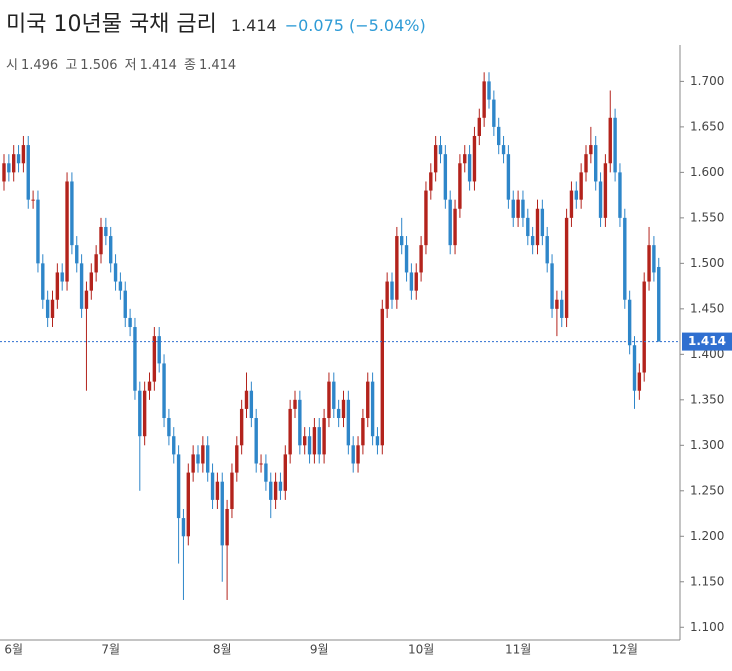  Describe the element at coordinates (13, 650) in the screenshot. I see `x-tick-label: 6월` at that location.